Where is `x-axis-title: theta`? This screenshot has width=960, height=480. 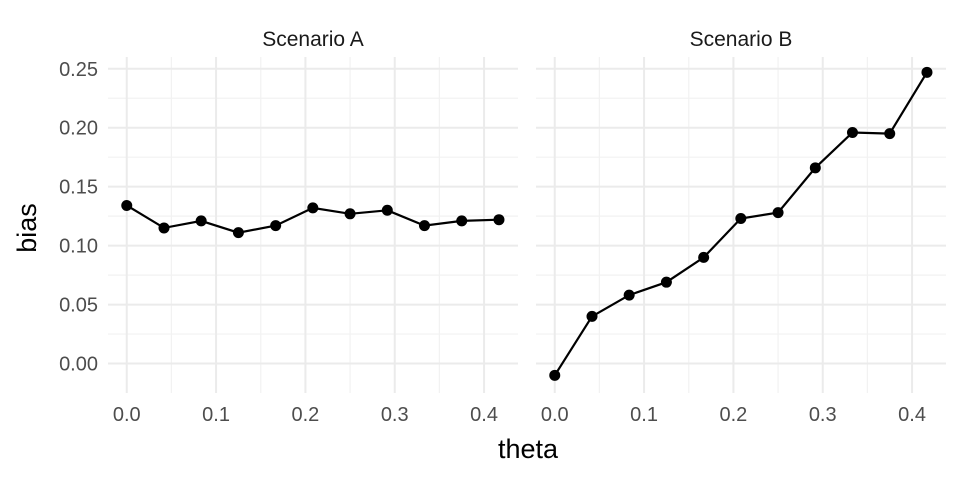 x-axis-title: theta is located at coordinates (528, 449).